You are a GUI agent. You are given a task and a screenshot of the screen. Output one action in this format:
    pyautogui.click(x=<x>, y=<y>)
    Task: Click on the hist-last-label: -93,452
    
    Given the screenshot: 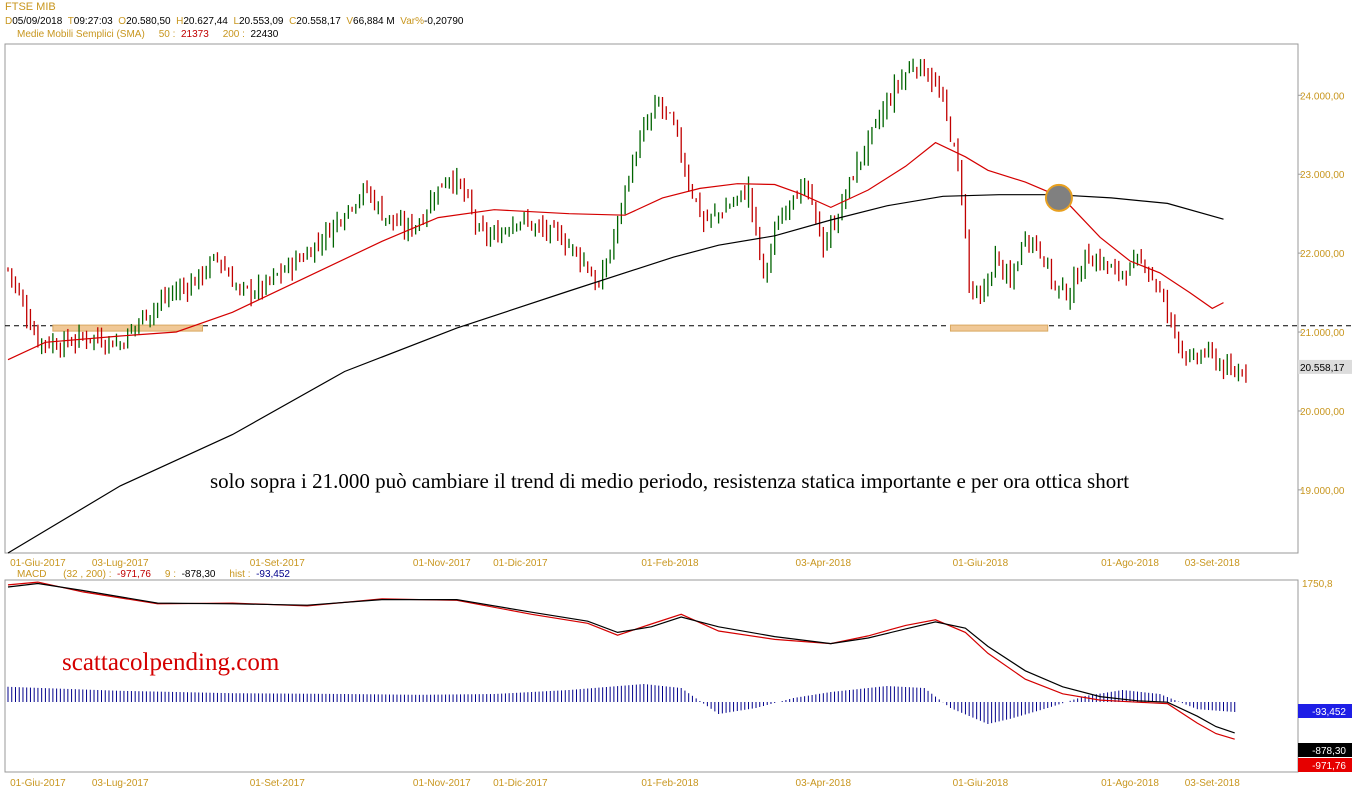 What is the action you would take?
    pyautogui.click(x=1329, y=712)
    